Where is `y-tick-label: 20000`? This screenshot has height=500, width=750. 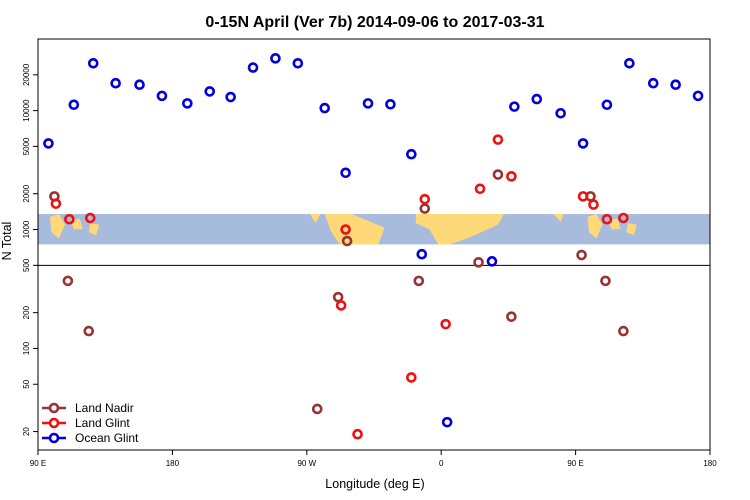
y-tick-label: 20000 is located at coordinates (26, 74).